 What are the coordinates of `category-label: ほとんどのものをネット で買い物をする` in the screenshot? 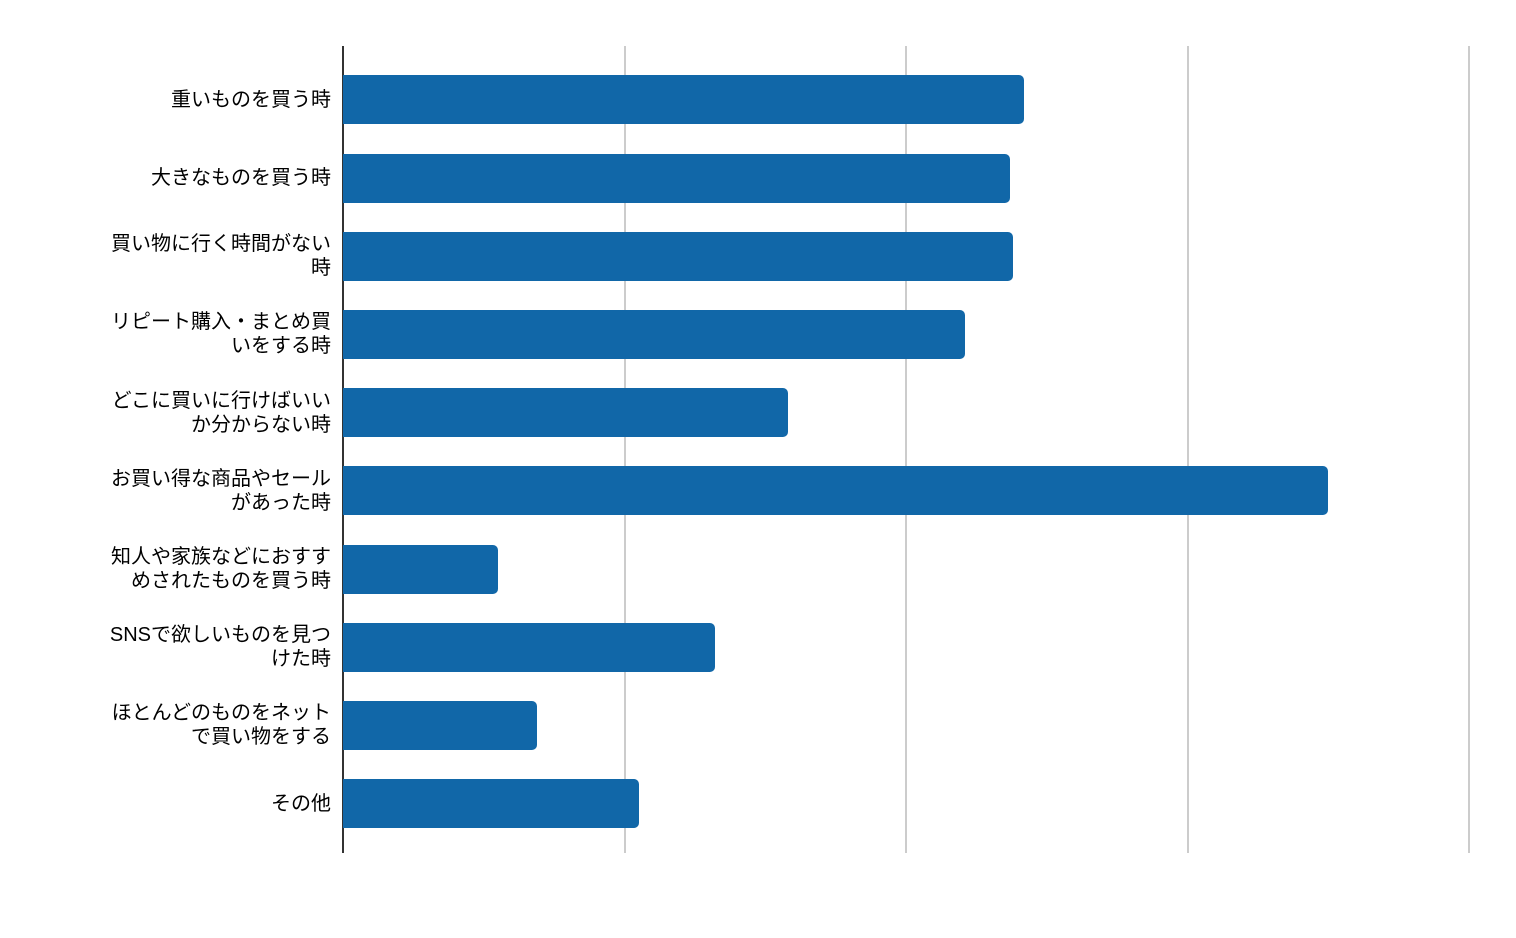 It's located at (221, 725).